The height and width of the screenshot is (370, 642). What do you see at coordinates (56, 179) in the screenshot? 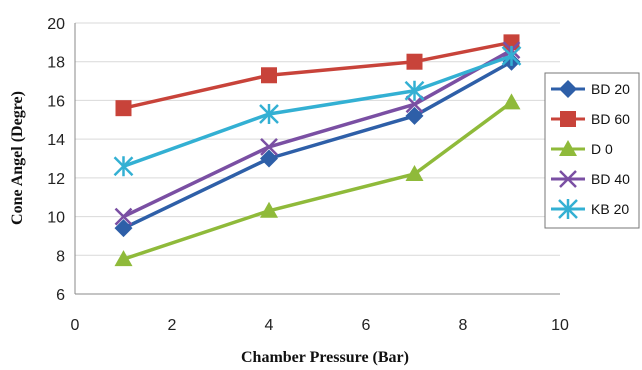
I see `y-tick-label: 12` at bounding box center [56, 179].